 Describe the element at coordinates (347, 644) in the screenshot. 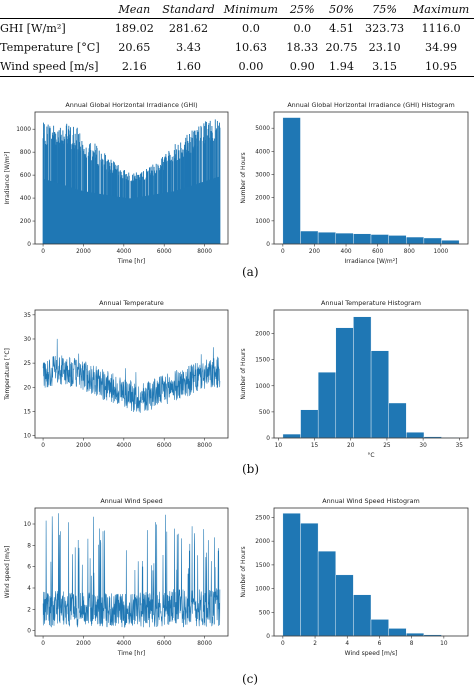

I see `x-tick-label: 4` at that location.